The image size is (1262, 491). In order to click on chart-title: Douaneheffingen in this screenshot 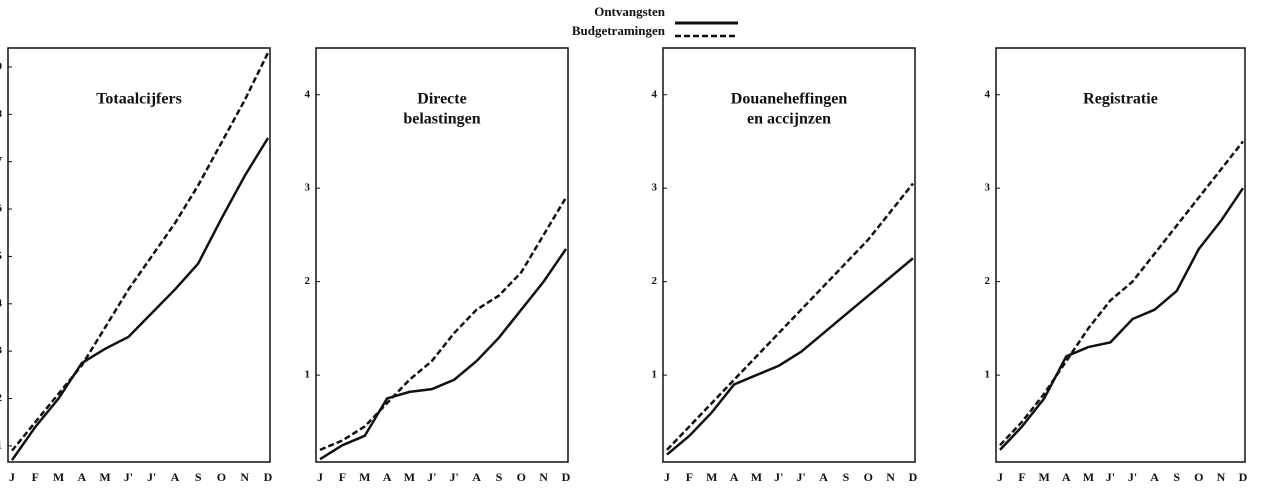, I will do `click(789, 99)`.